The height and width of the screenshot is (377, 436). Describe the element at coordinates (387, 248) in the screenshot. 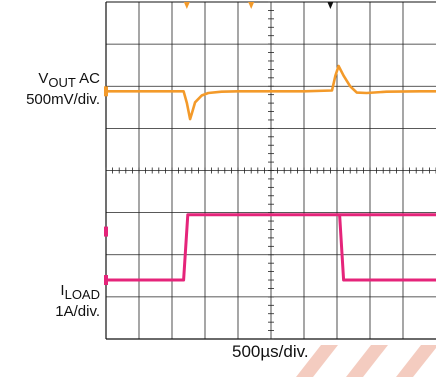

I see `iload-trace-fall` at that location.